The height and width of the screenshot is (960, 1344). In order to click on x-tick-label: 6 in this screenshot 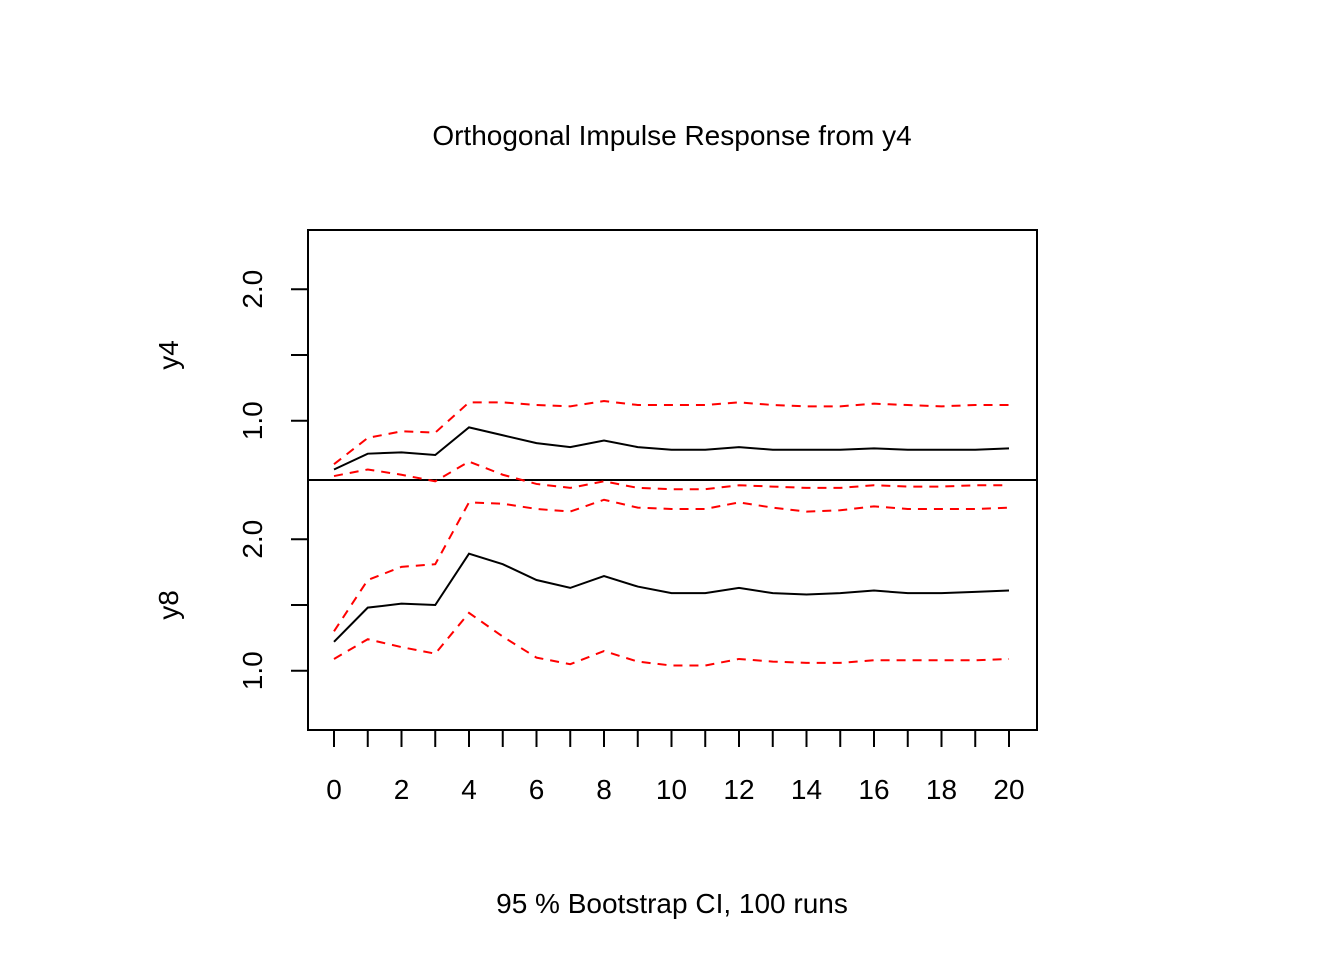, I will do `click(537, 789)`.